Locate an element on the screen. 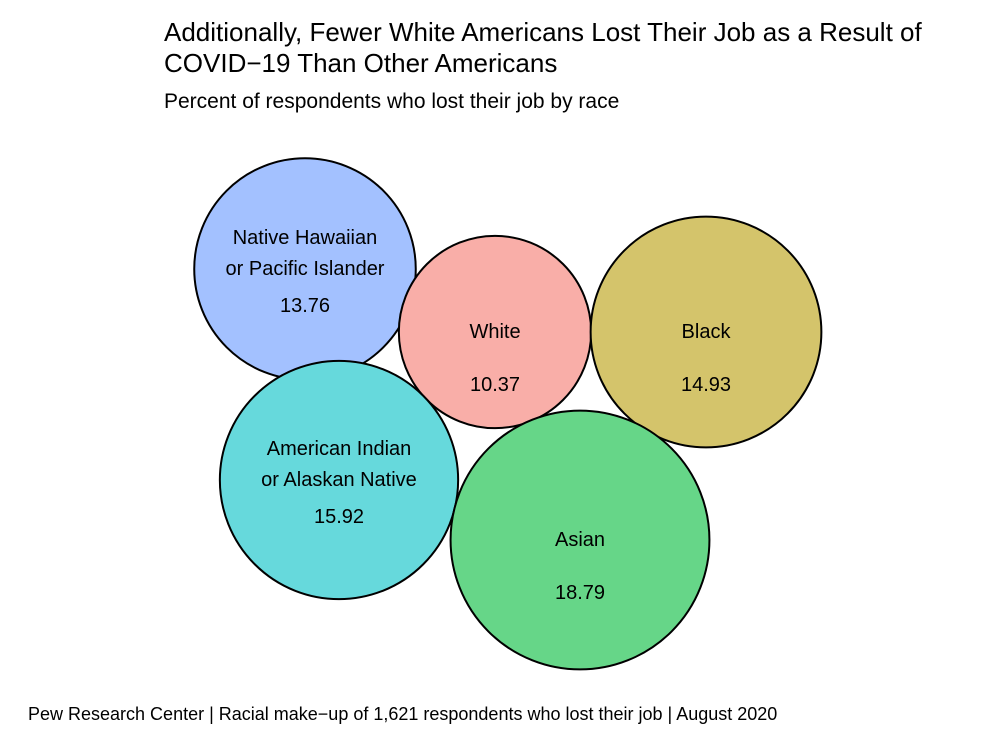  bubble-label: Asian is located at coordinates (580, 540).